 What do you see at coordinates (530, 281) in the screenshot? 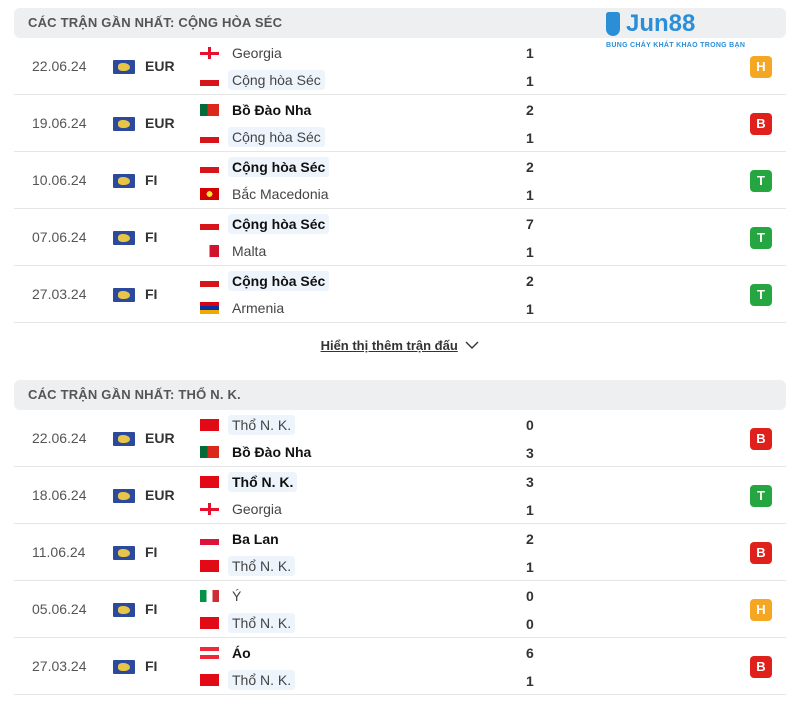
I see `home-score: 2` at bounding box center [530, 281].